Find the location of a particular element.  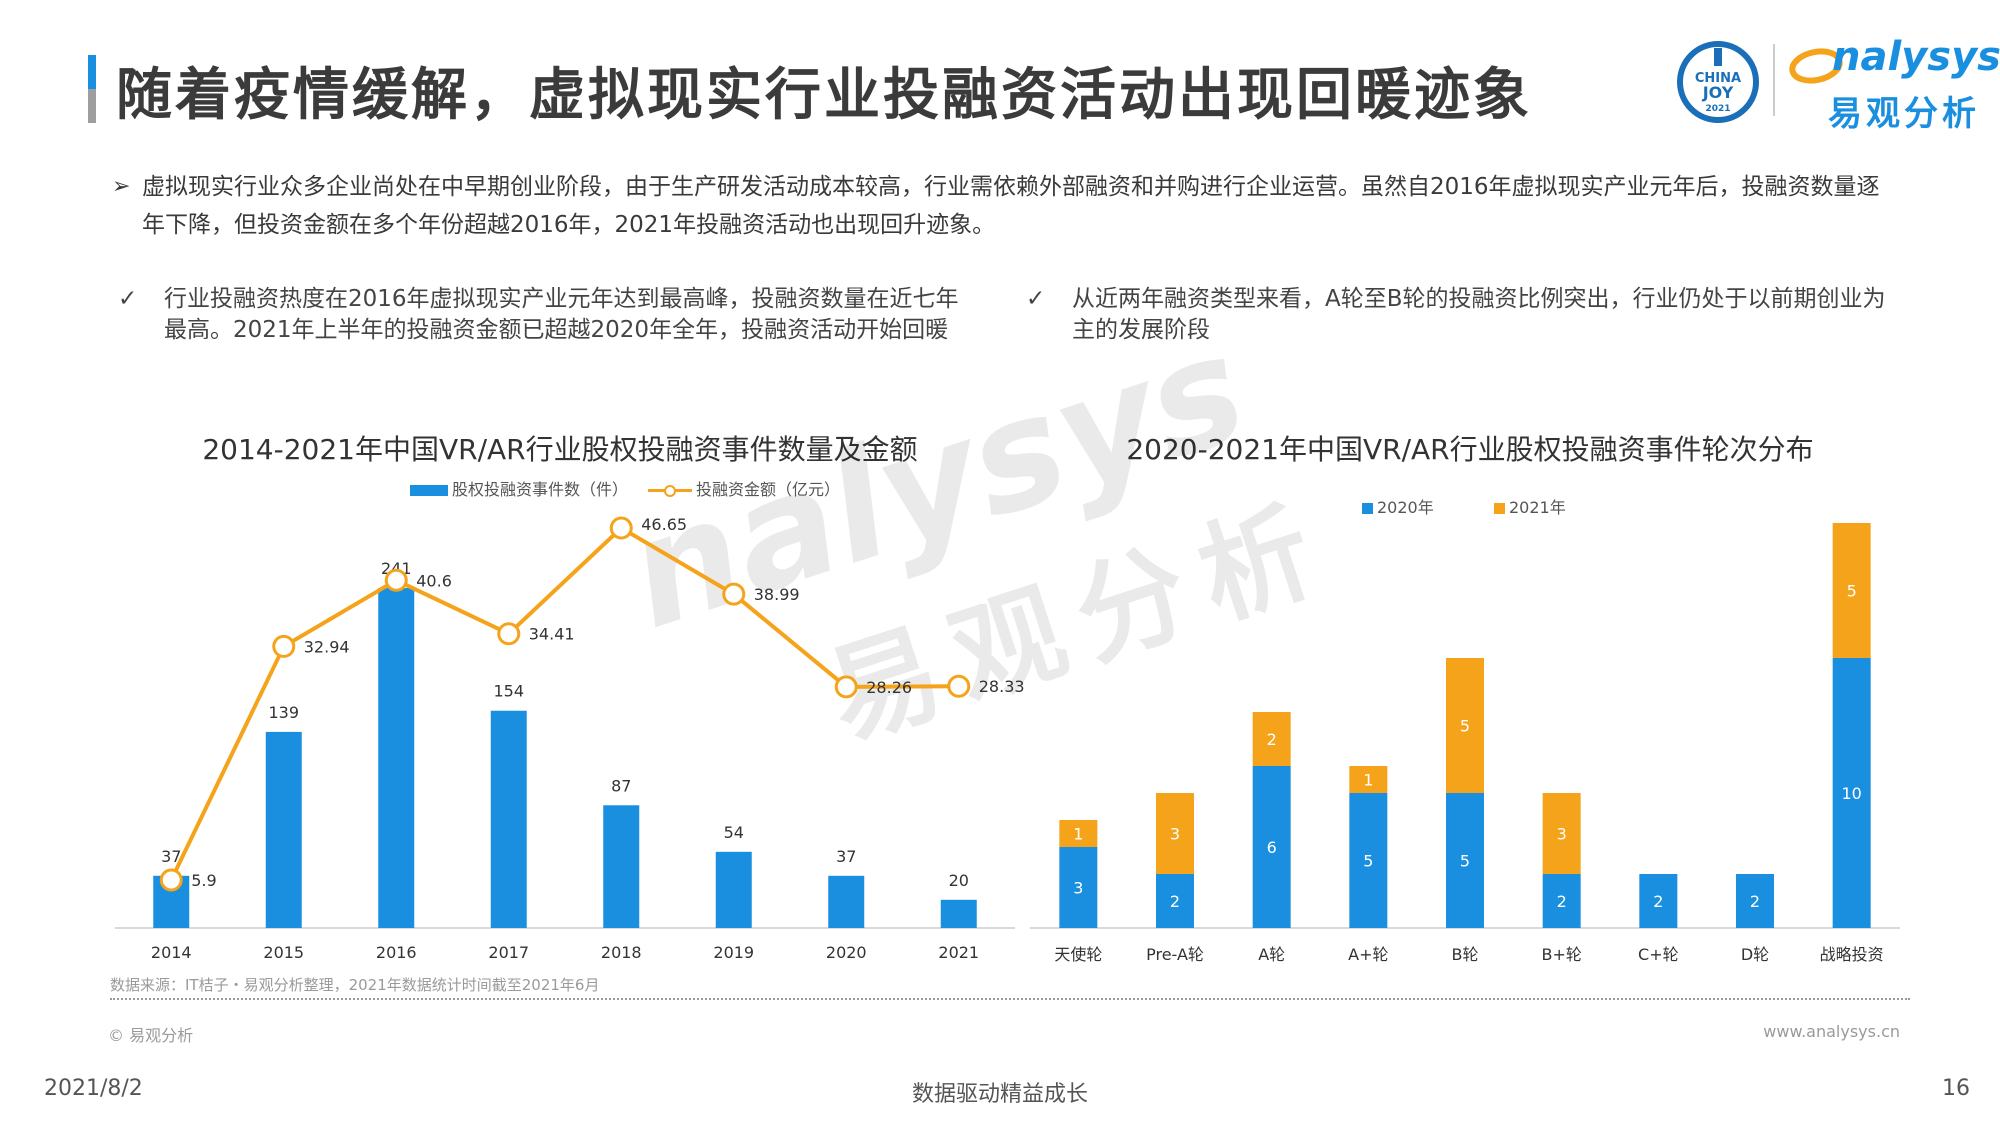

chart2-bar-2021-label: 1 is located at coordinates (1078, 834).